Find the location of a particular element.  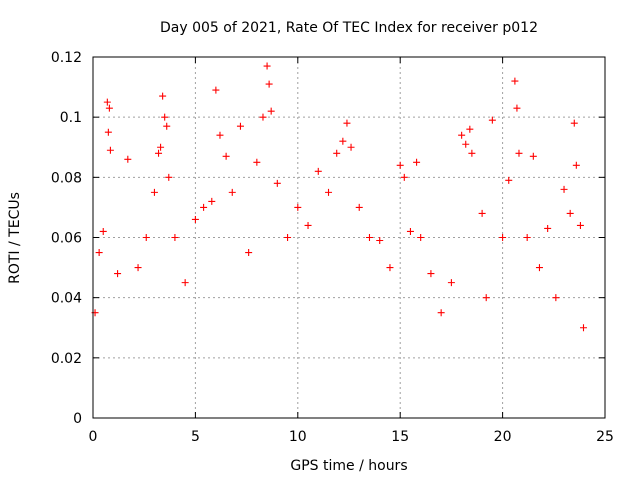

x-tick-label: 25 is located at coordinates (605, 437).